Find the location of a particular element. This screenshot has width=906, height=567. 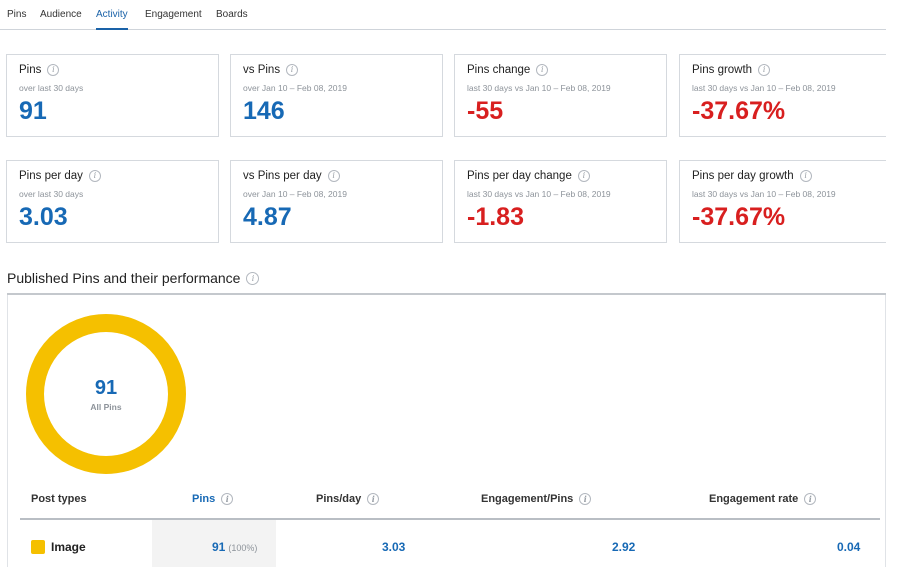

card-title: Pins change is located at coordinates (499, 70).